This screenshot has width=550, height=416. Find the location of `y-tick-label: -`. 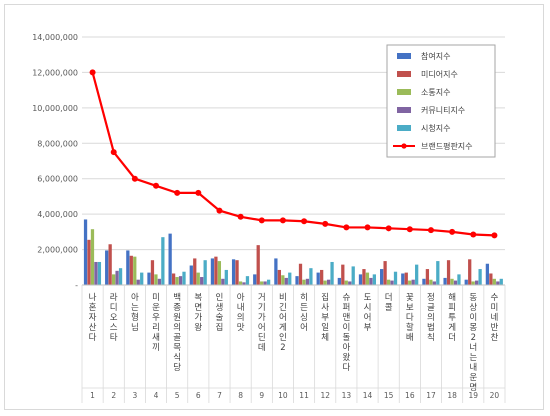

y-tick-label: - is located at coordinates (76, 285).